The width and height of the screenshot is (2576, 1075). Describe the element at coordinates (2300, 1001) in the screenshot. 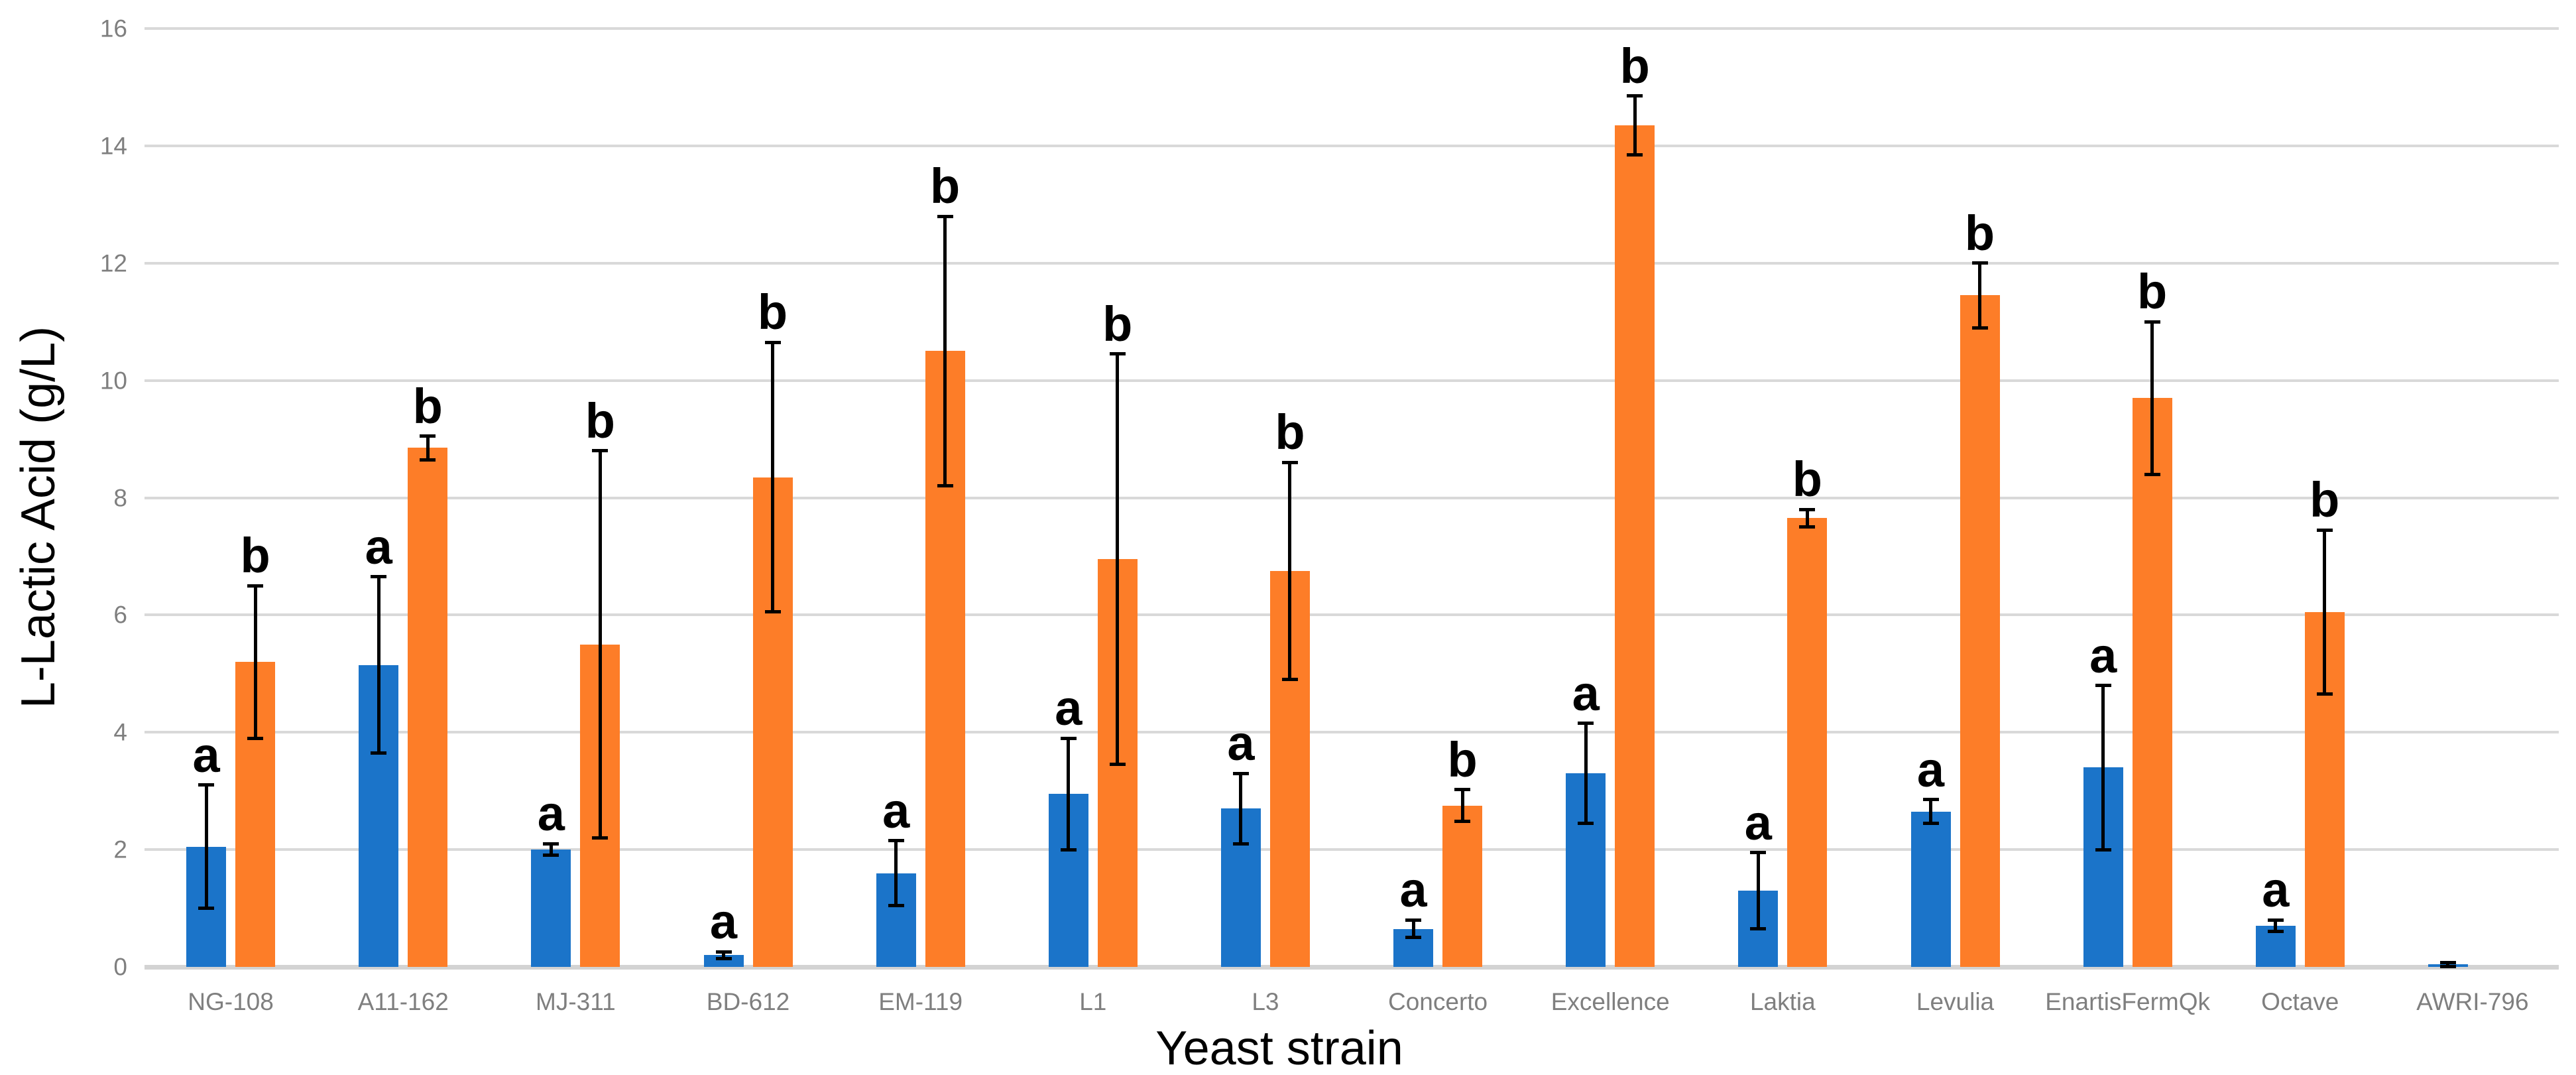

I see `category-label: Octave` at that location.